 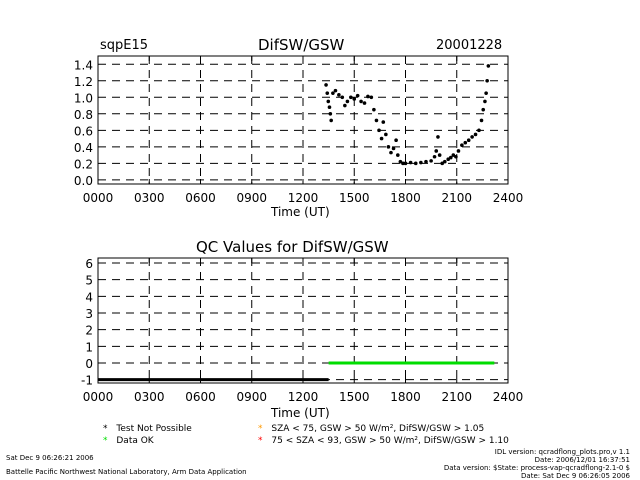 What do you see at coordinates (149, 198) in the screenshot?
I see `x-tick-label: 0300` at bounding box center [149, 198].